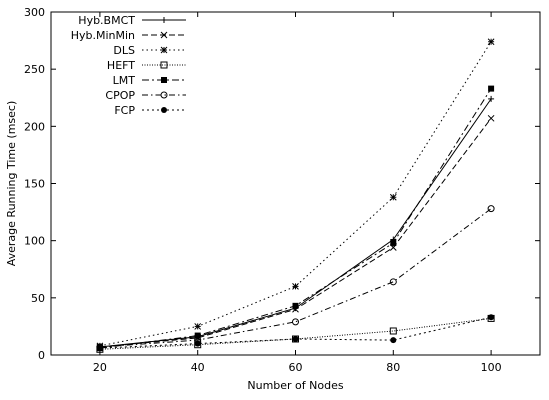  What do you see at coordinates (34, 184) in the screenshot?
I see `y-tick-label: 150` at bounding box center [34, 184].